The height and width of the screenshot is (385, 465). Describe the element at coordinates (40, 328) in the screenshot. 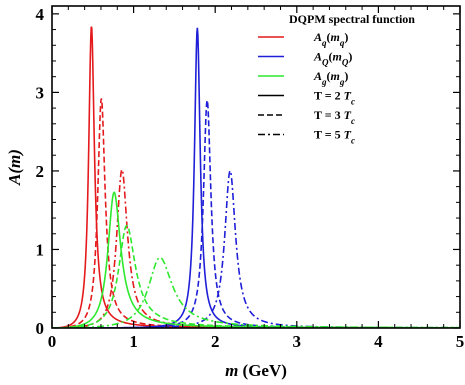

I see `y-tick-label: 0` at that location.